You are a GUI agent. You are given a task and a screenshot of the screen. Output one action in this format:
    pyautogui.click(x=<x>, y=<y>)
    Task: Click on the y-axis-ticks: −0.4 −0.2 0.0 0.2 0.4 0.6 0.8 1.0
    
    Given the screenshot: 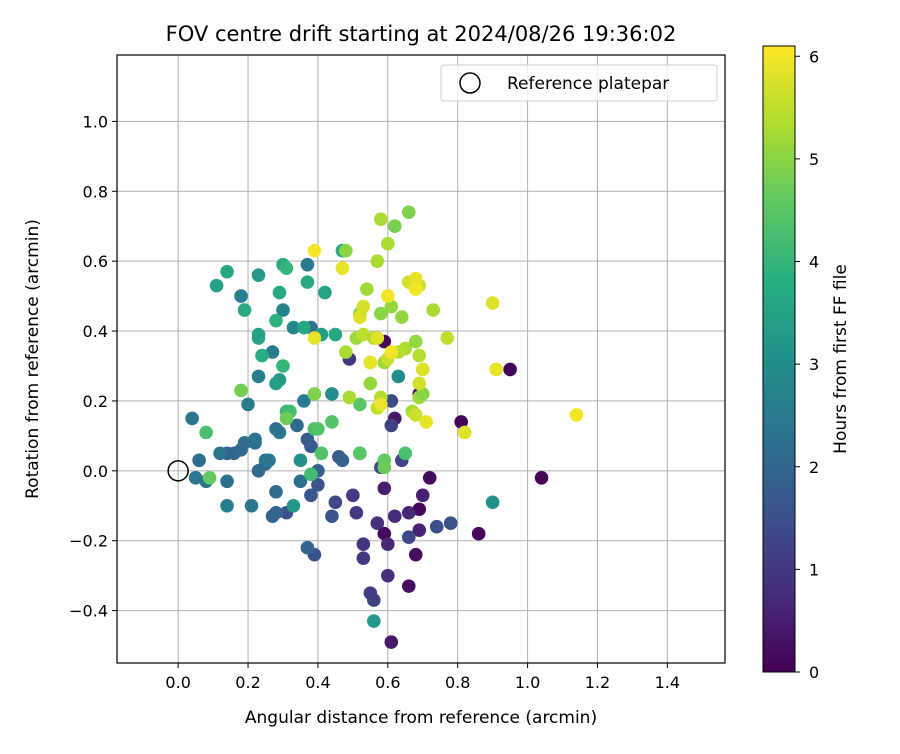 What is the action you would take?
    pyautogui.click(x=93, y=366)
    